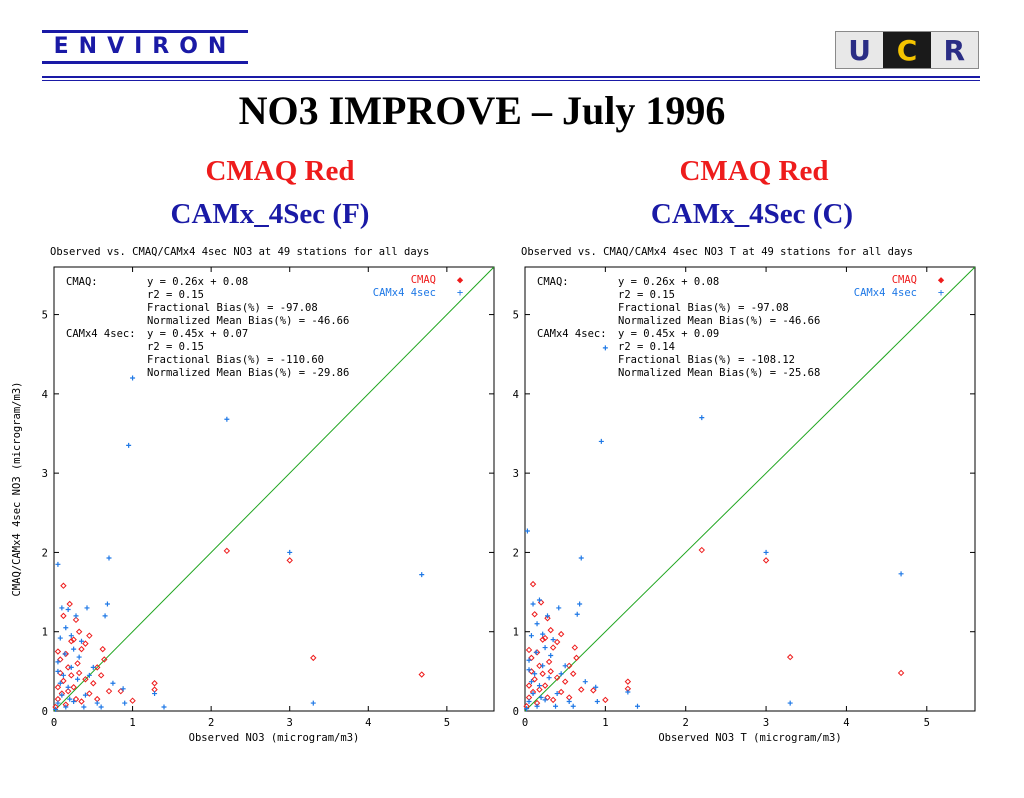 The height and width of the screenshot is (798, 1024). I want to click on stats-label: CAMx4 4sec:, so click(572, 334).